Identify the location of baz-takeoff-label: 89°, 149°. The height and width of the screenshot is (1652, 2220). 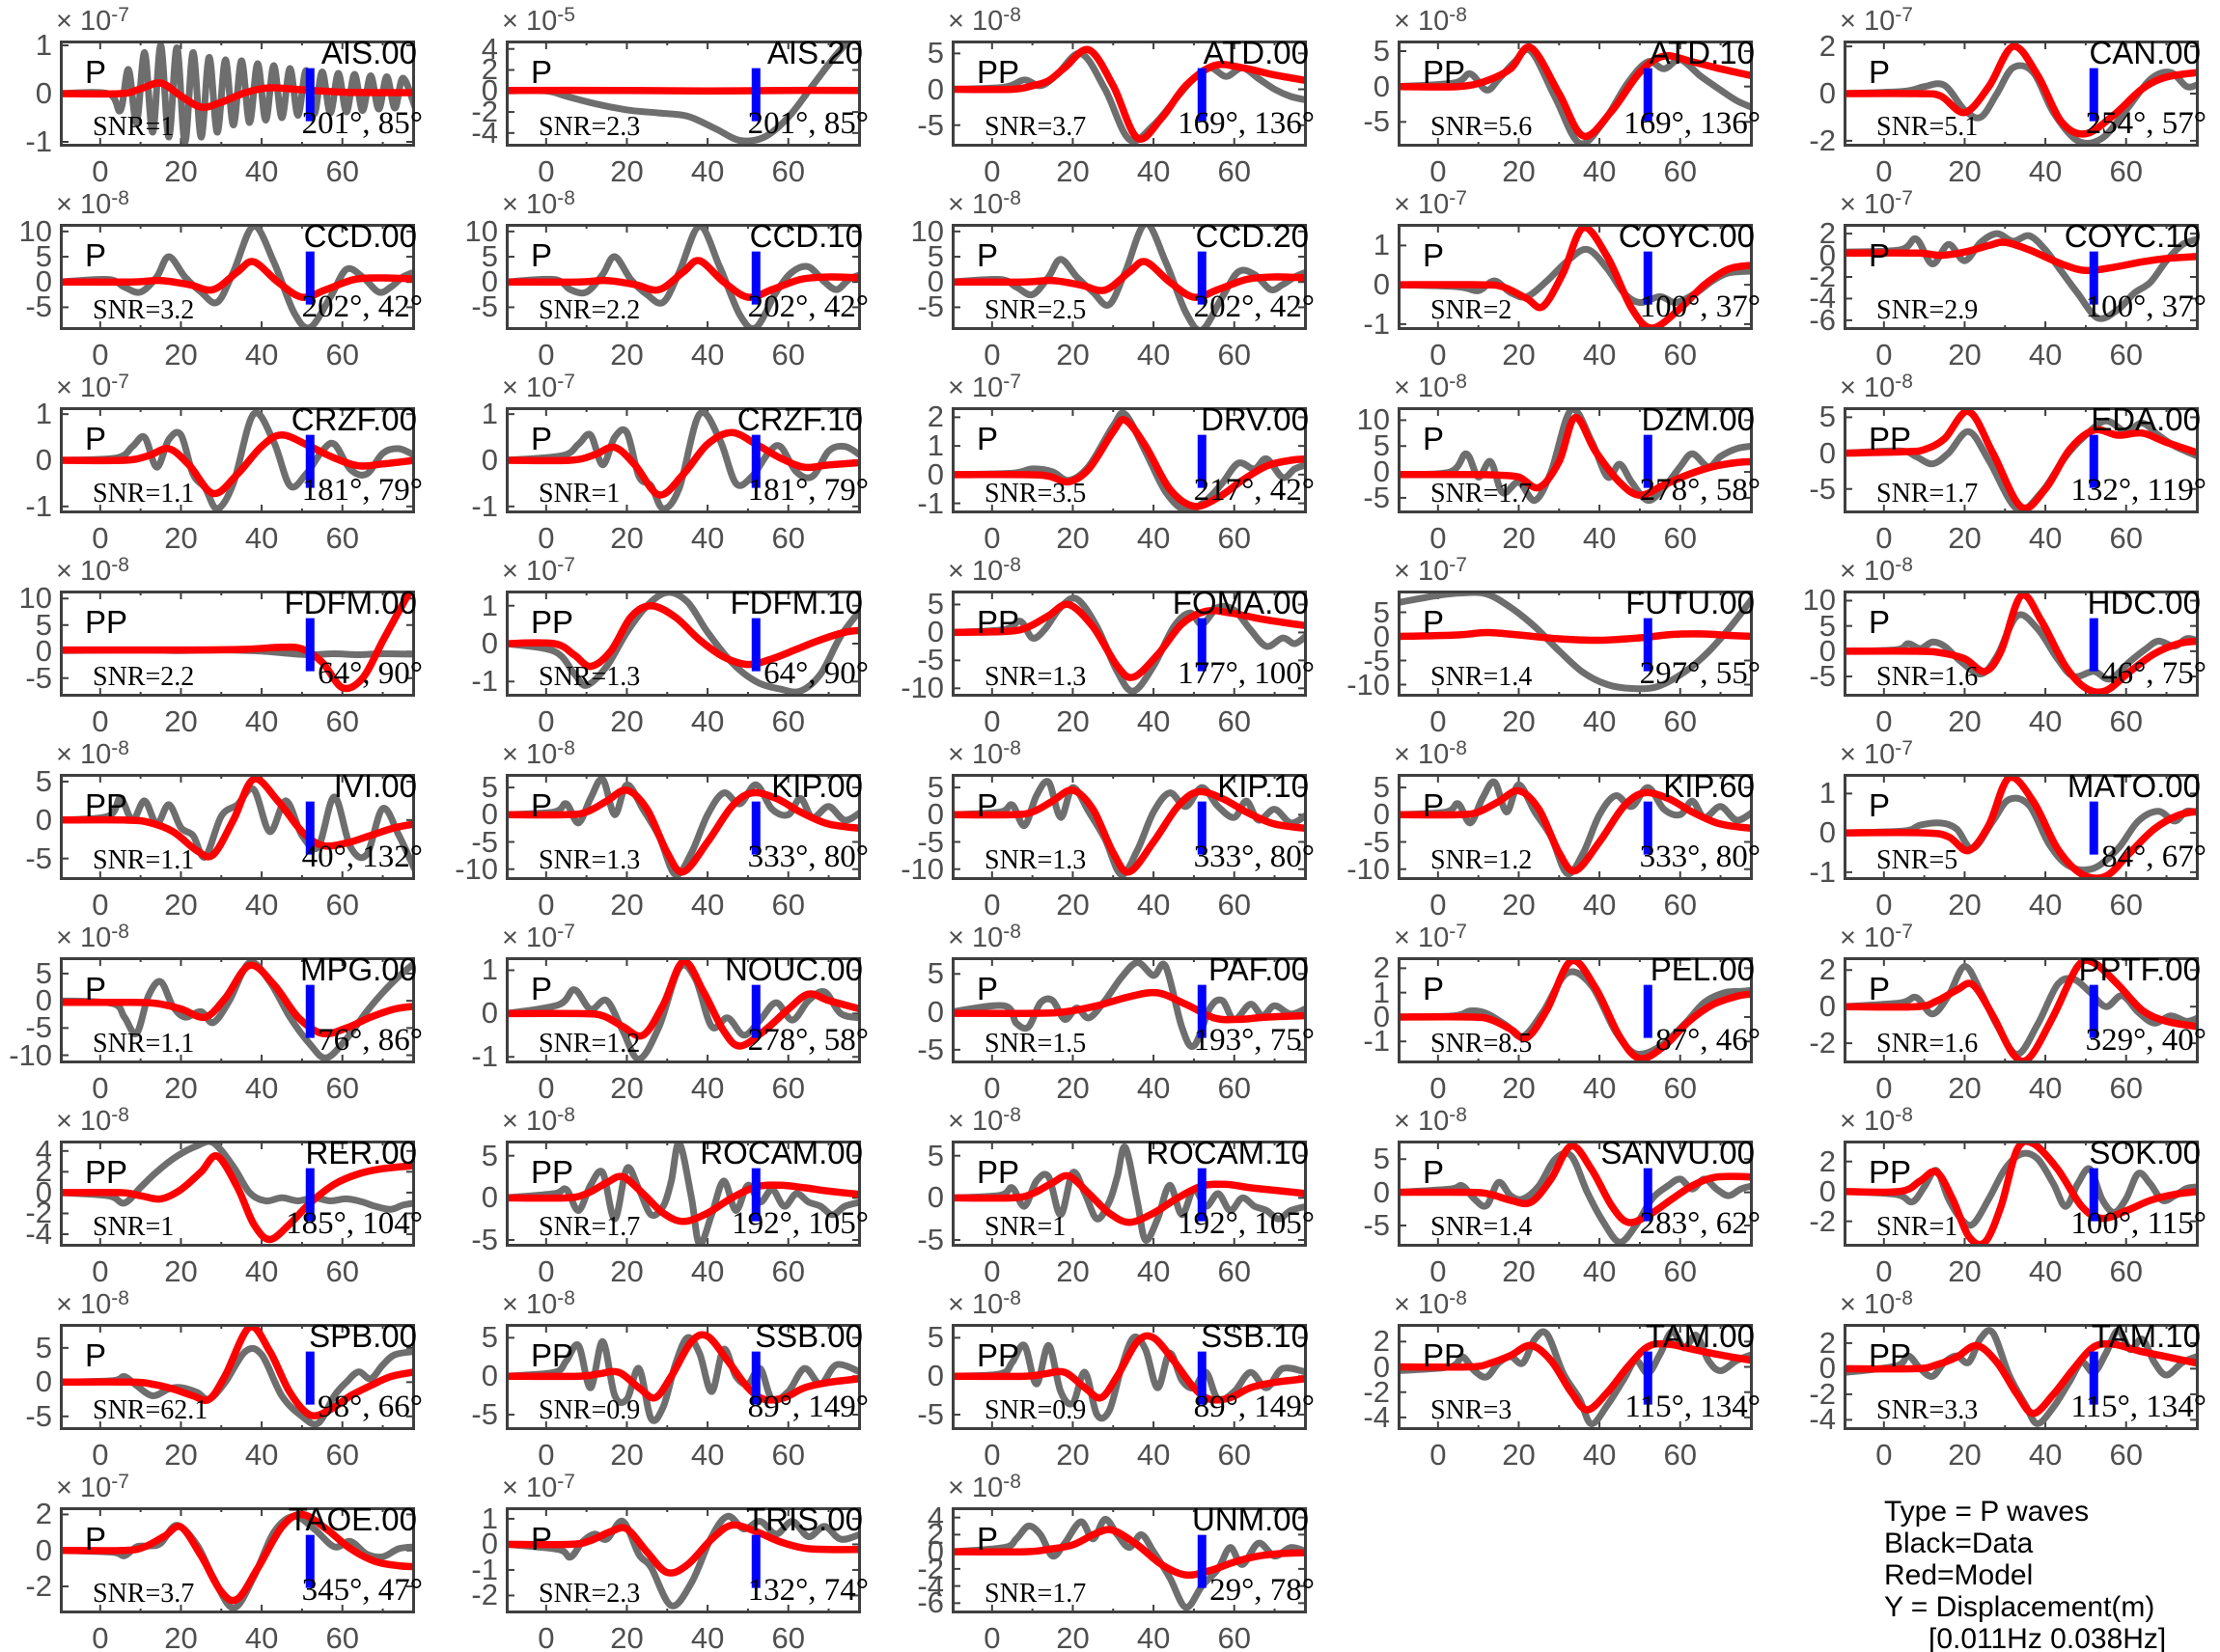
(1254, 1407).